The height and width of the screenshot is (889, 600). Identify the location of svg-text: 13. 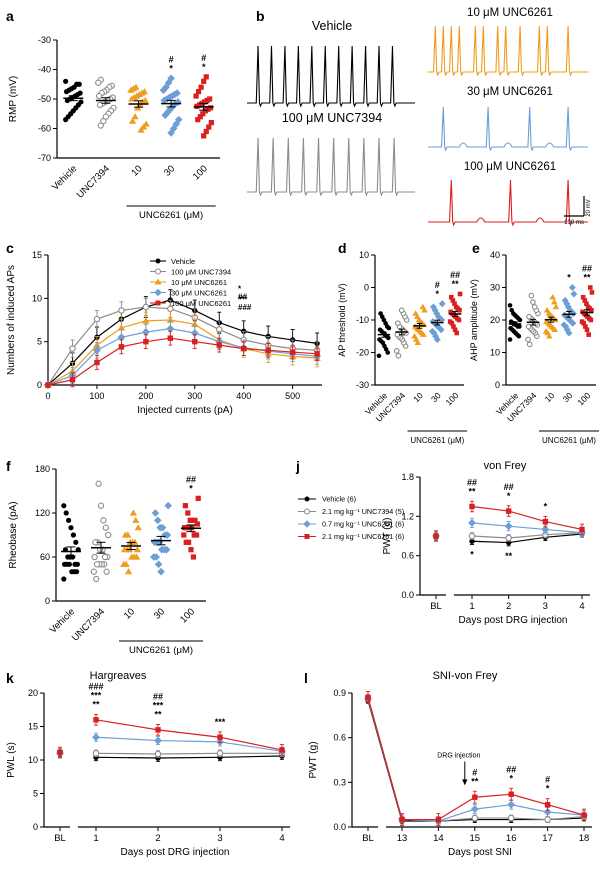
(402, 838).